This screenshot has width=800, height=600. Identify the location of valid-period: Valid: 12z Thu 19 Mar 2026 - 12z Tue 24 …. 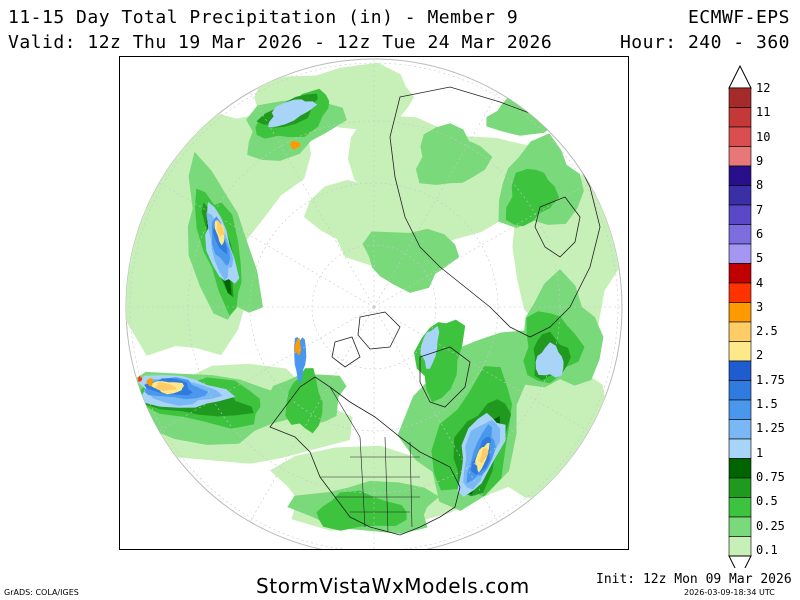
(280, 42).